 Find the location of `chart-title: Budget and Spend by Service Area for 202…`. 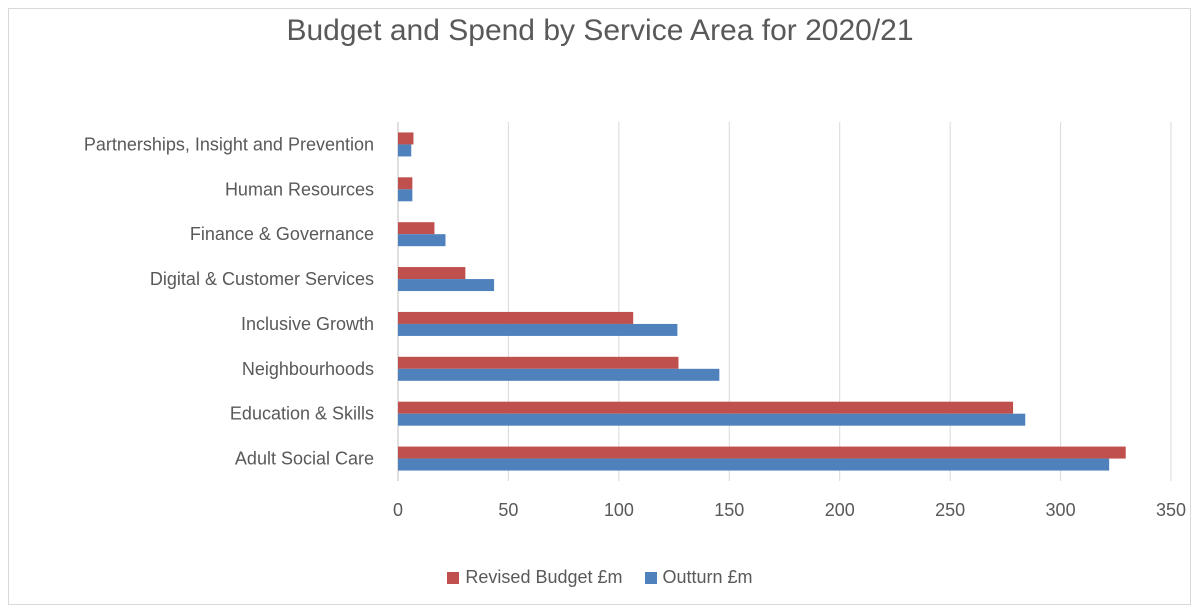

chart-title: Budget and Spend by Service Area for 202… is located at coordinates (600, 30).